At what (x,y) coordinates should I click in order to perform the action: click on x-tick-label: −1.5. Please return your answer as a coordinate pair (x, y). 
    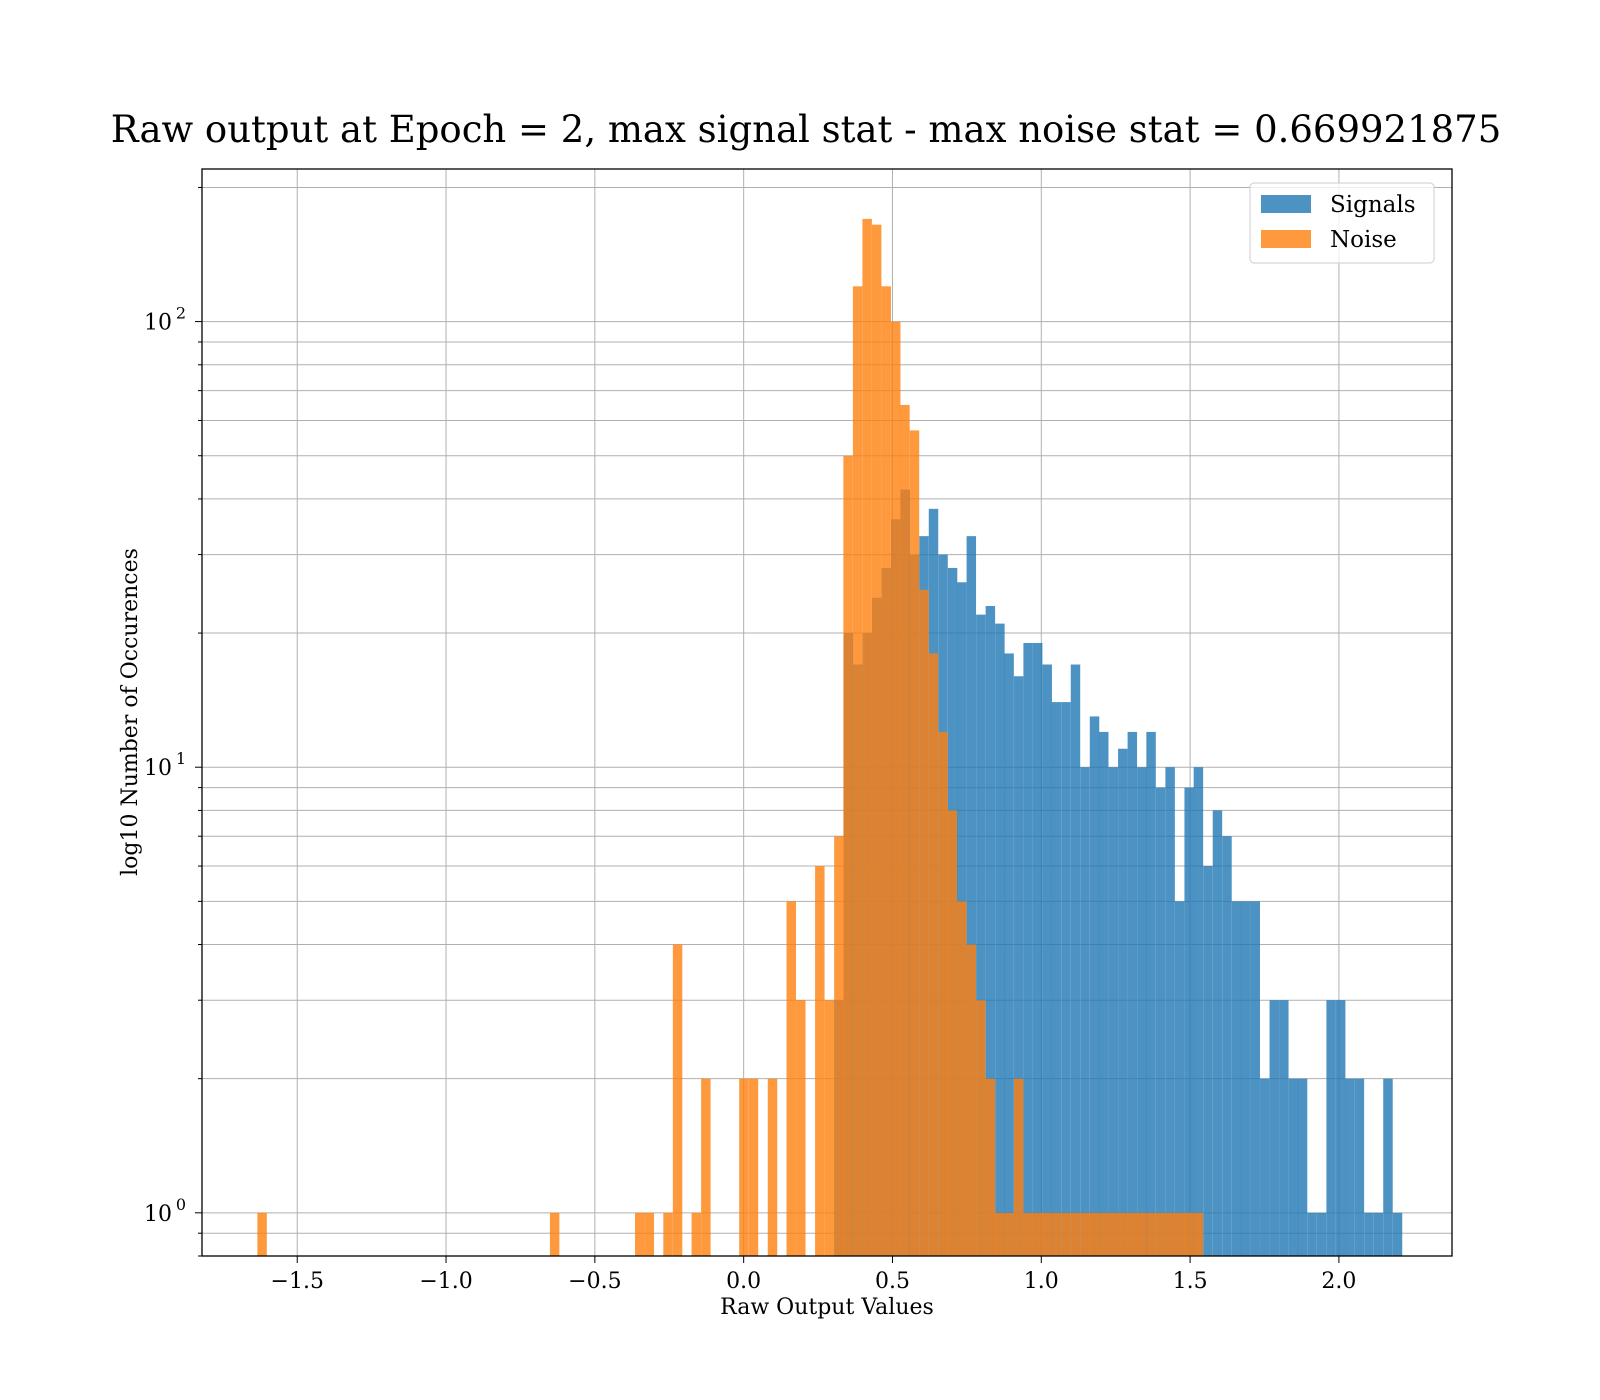
    Looking at the image, I should click on (297, 1281).